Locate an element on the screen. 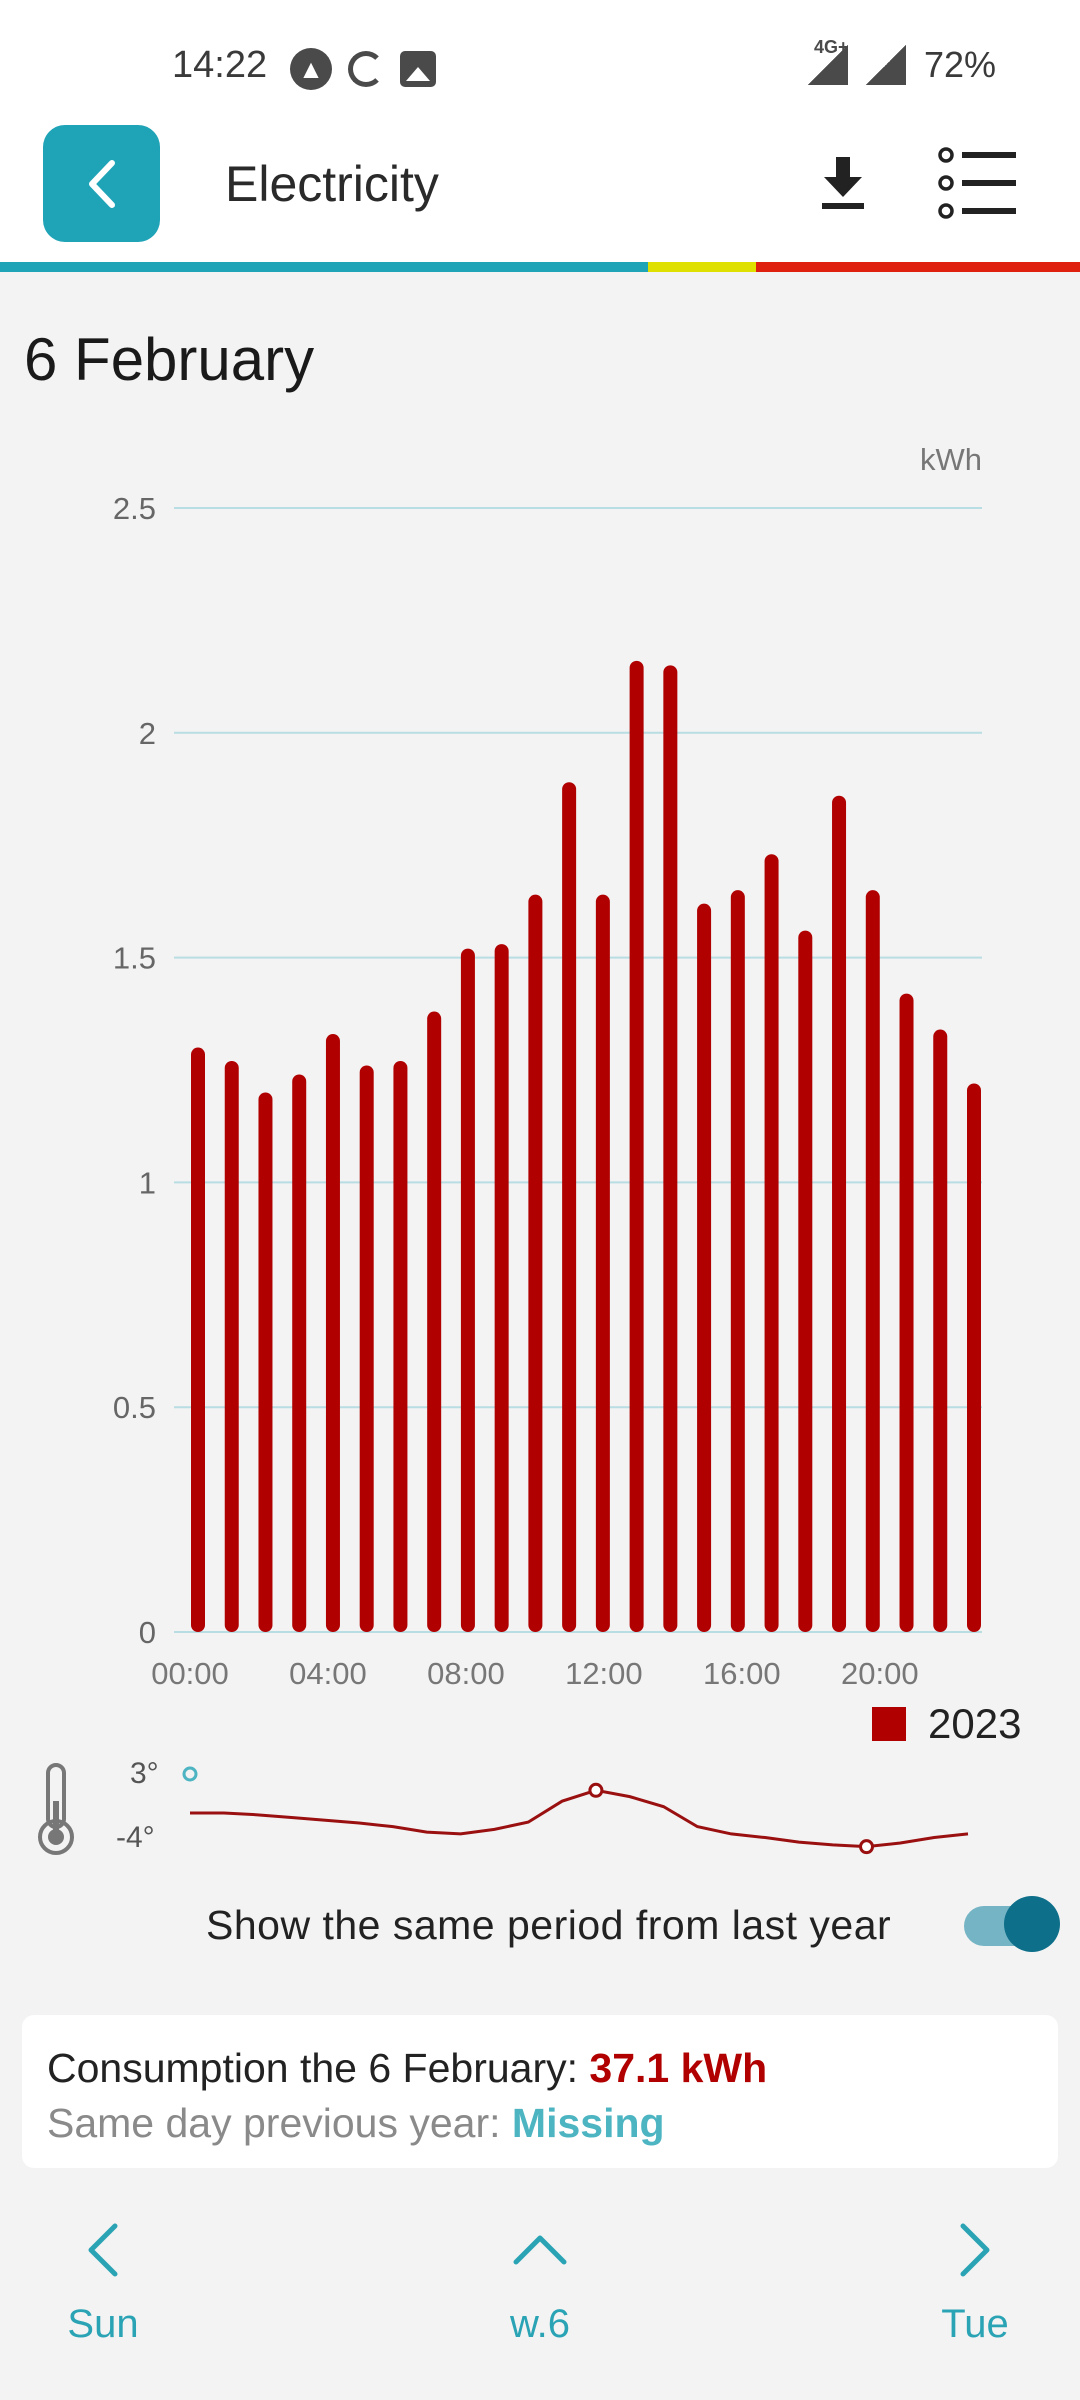 This screenshot has width=1080, height=2400. notification-icons: ▲ is located at coordinates (363, 69).